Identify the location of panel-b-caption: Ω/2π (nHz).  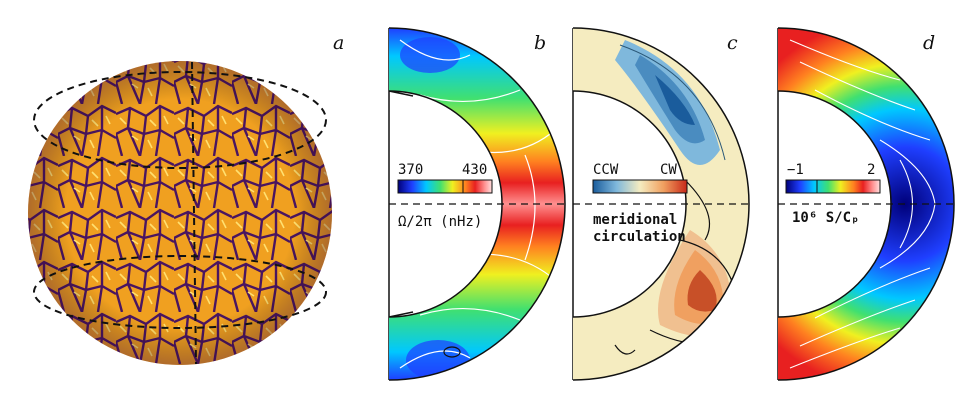
(440, 222).